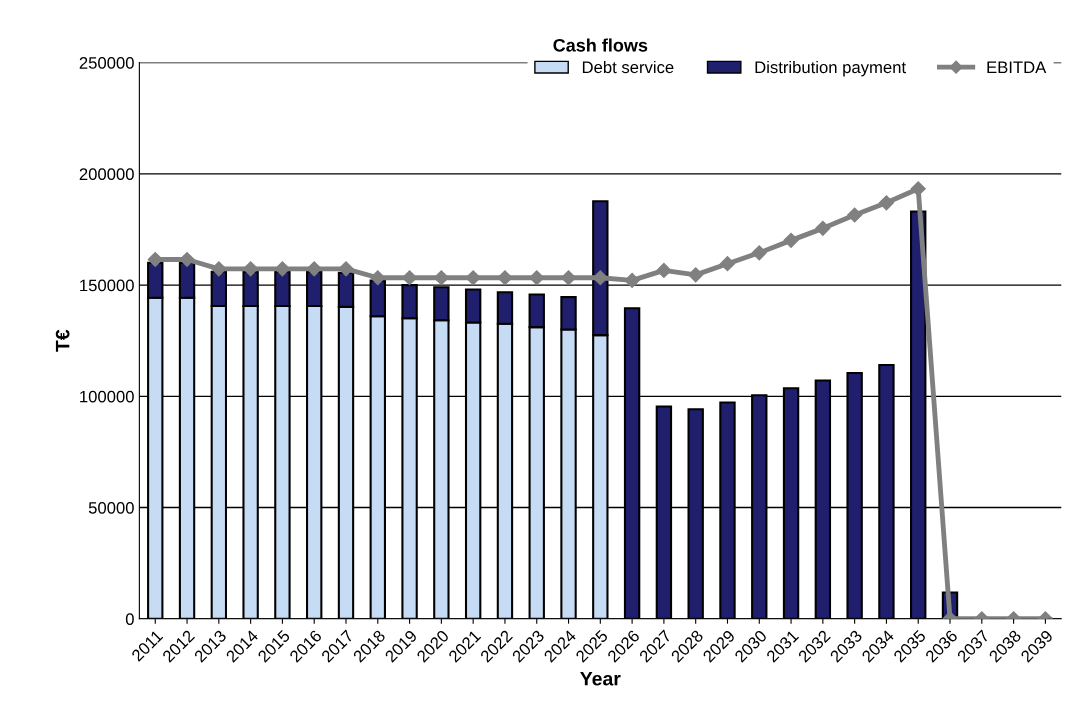  Describe the element at coordinates (600, 45) in the screenshot. I see `chart-title: Cash flows` at that location.